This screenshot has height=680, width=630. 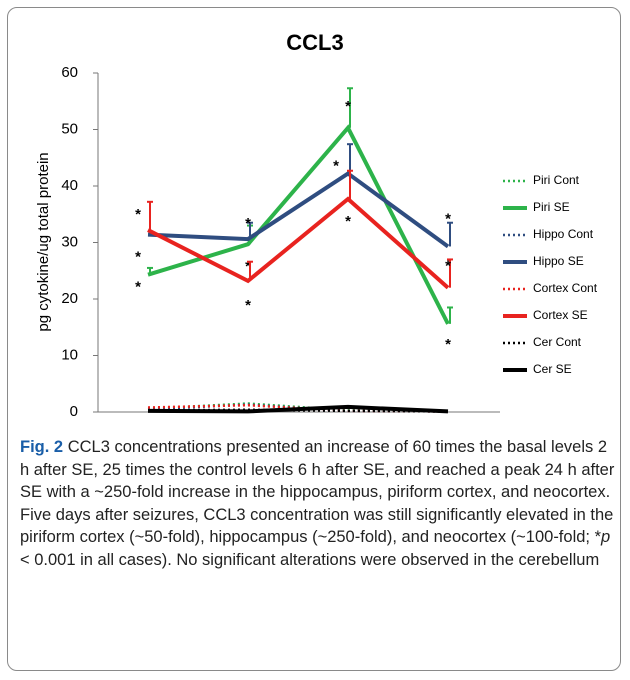 I want to click on legend-label: Hippo Cont, so click(x=563, y=234).